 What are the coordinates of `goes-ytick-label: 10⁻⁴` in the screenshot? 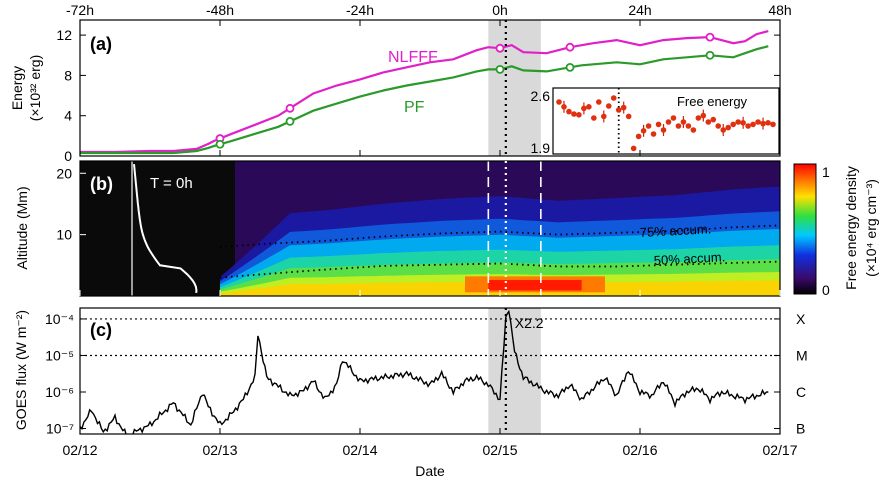 It's located at (59, 319).